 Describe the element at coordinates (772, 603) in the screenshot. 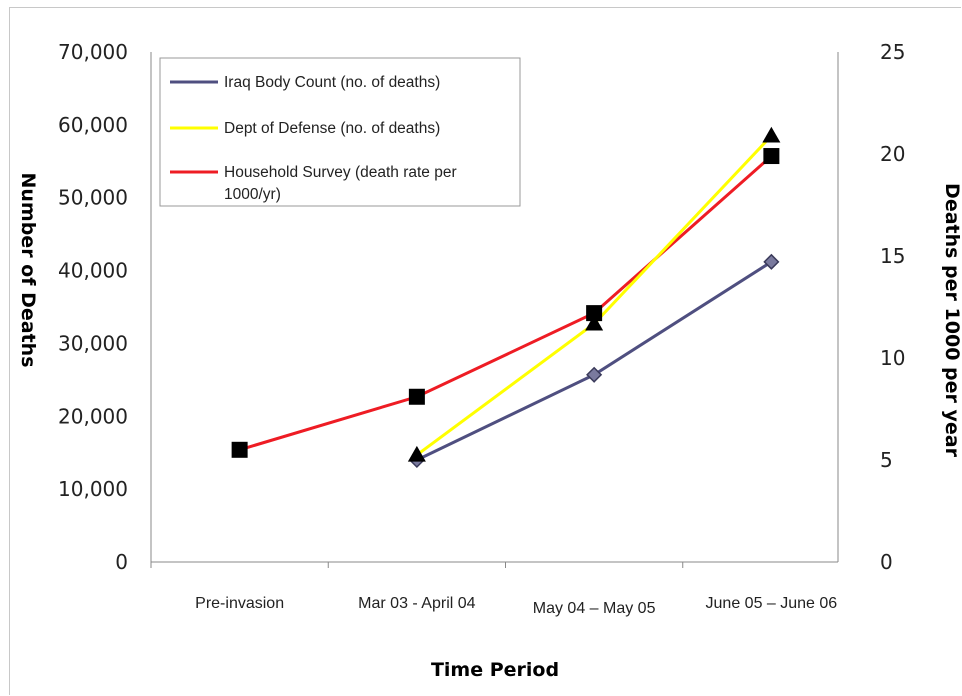

I see `category-label: June 05 – June 06` at that location.